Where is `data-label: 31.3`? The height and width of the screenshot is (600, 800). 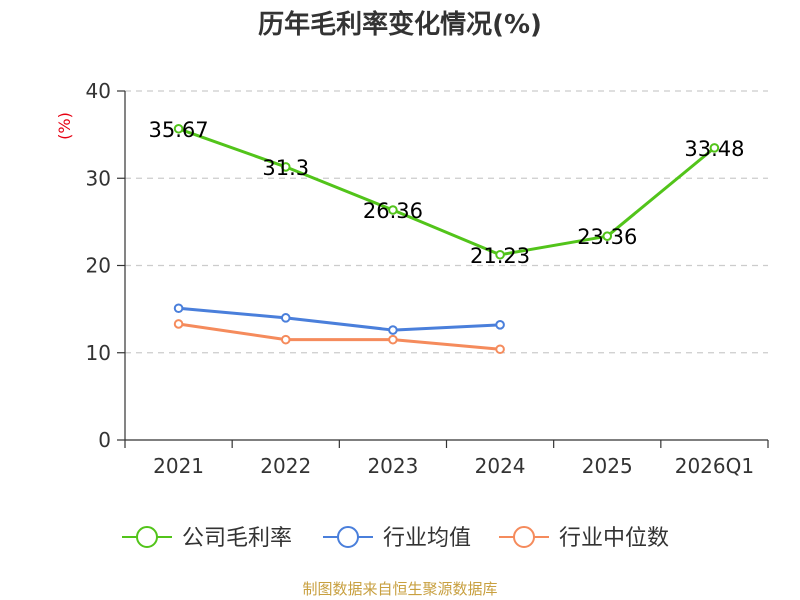
data-label: 31.3 is located at coordinates (285, 168).